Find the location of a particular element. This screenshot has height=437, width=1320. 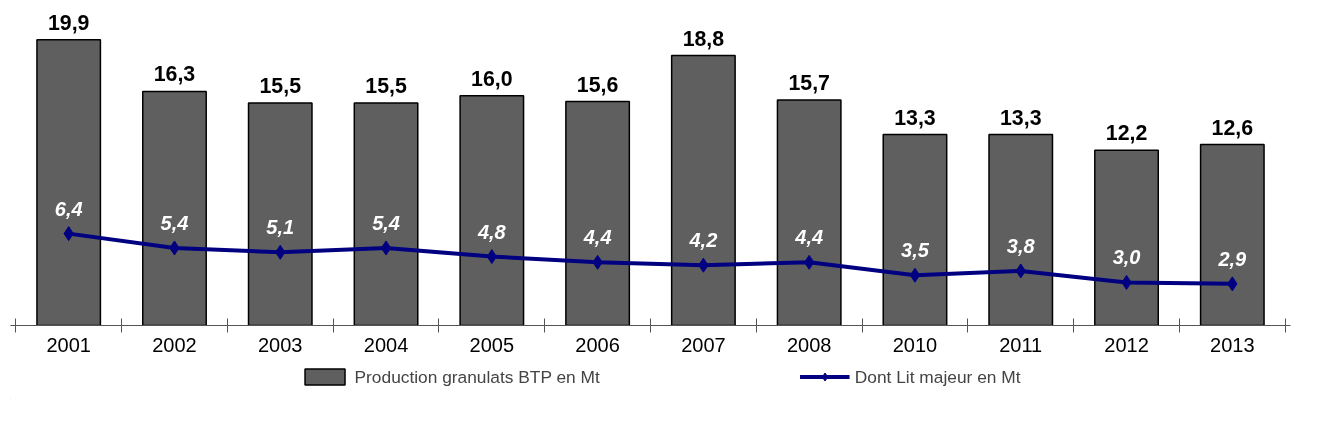

data-label: 19,9 is located at coordinates (68, 22).